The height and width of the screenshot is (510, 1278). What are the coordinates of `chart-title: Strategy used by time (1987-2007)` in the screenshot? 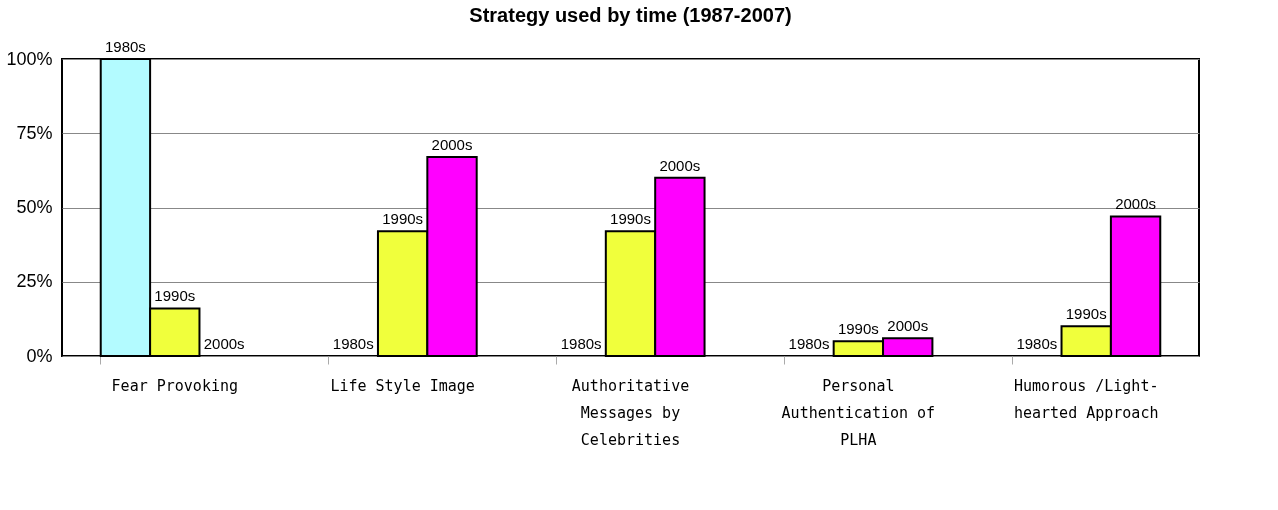 It's located at (630, 15).